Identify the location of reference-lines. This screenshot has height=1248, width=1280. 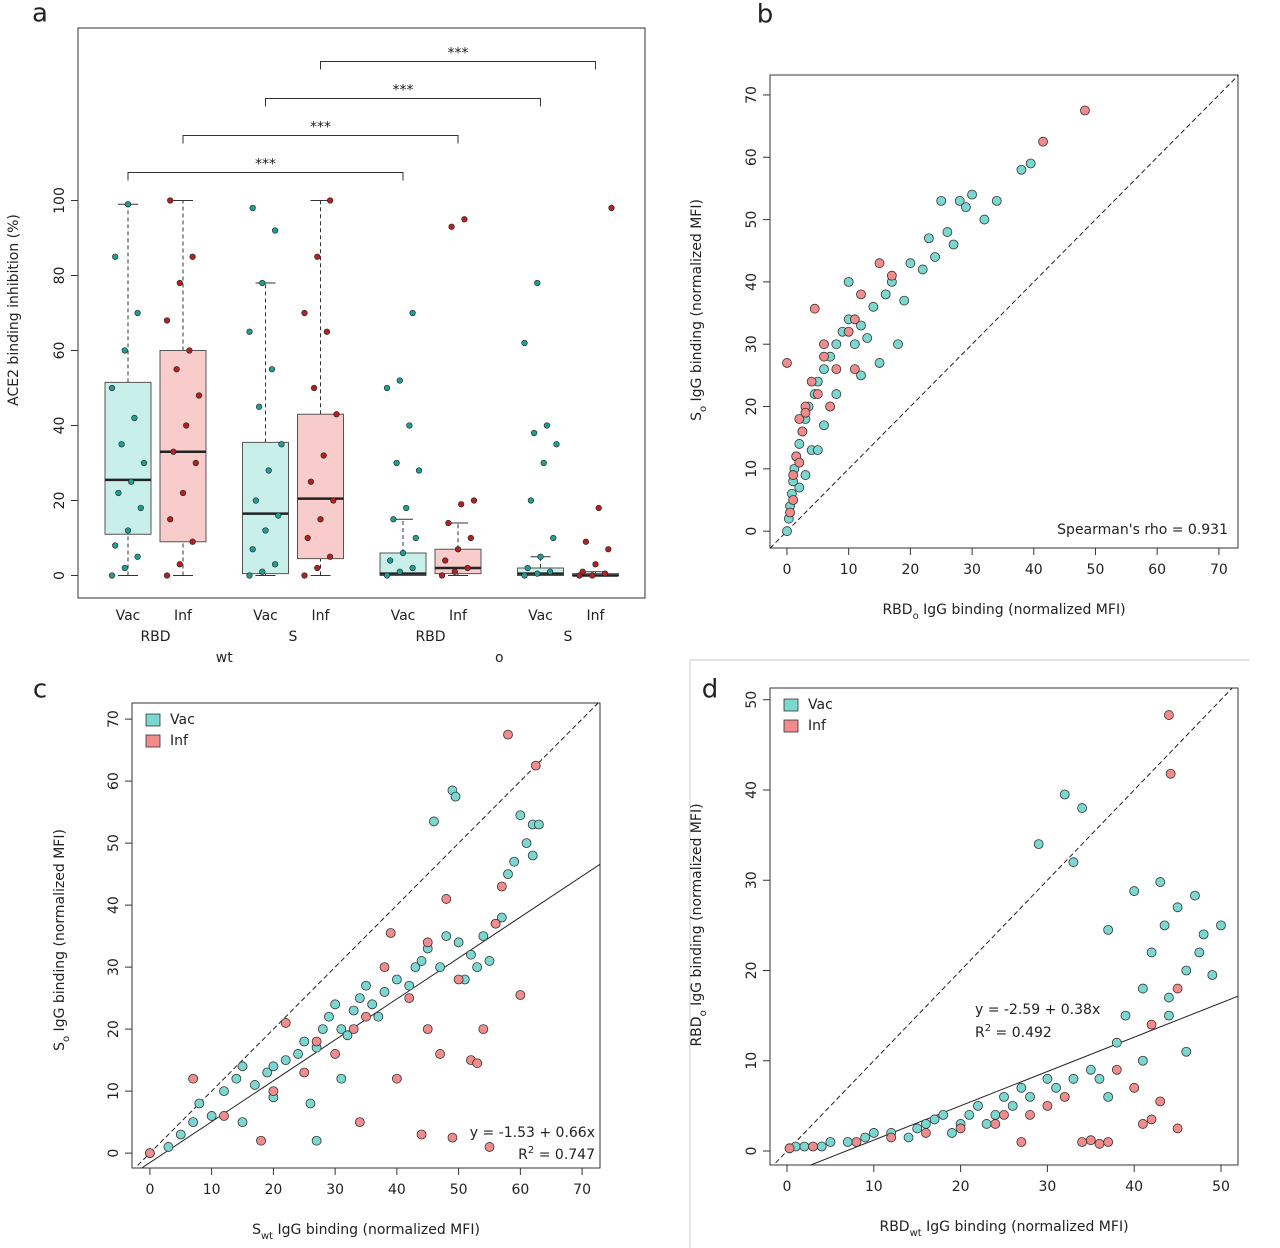
(1005, 926).